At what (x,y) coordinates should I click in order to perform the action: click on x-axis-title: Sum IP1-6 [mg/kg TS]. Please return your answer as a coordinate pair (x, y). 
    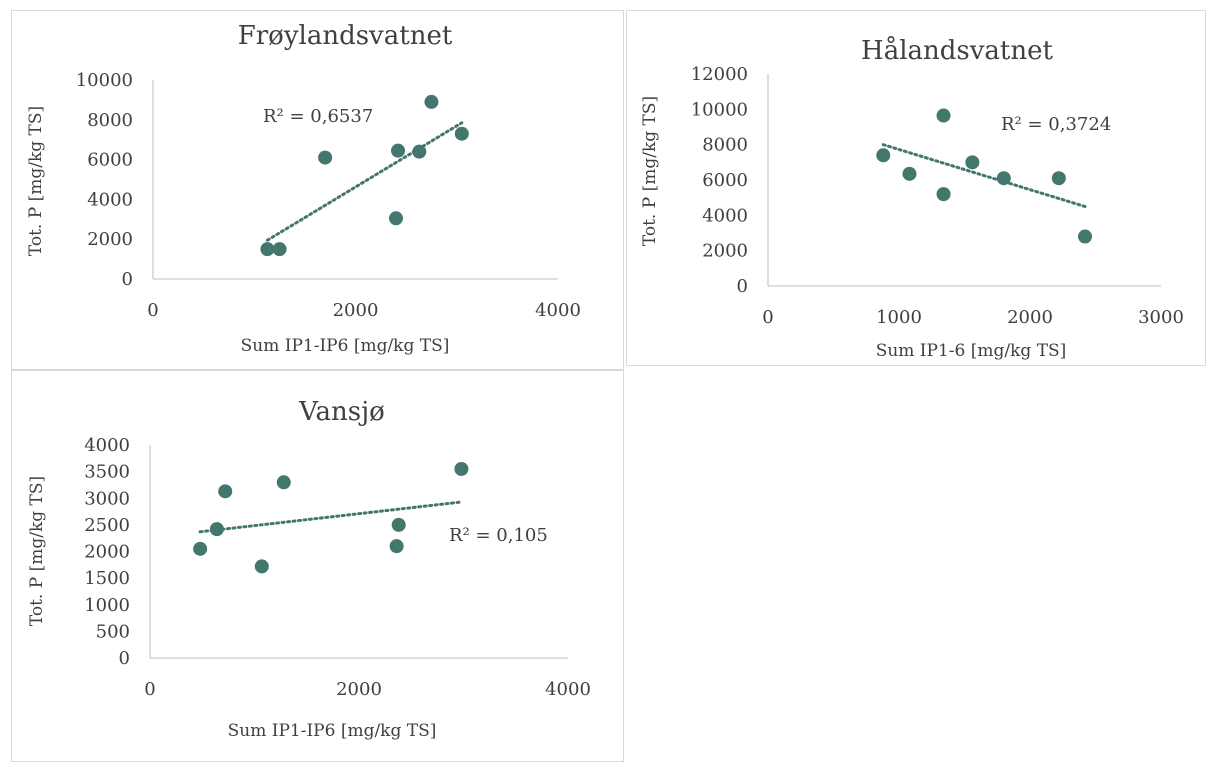
    Looking at the image, I should click on (971, 351).